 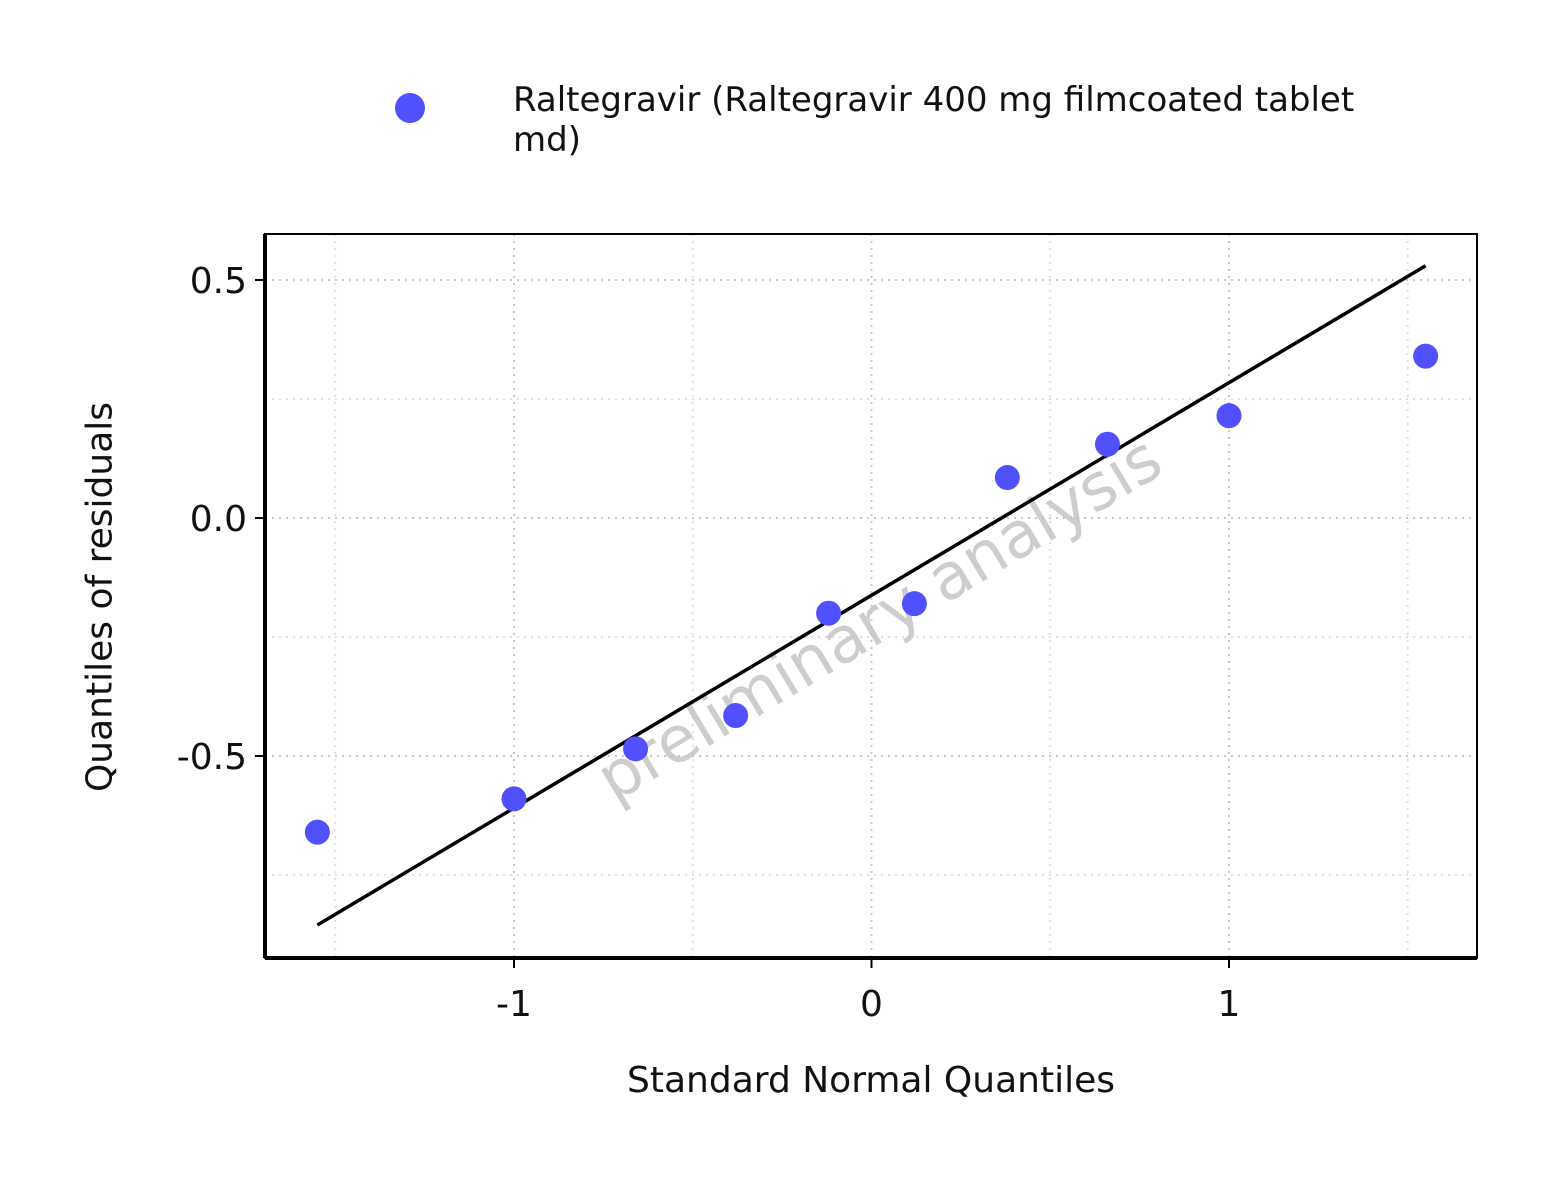 What do you see at coordinates (514, 1004) in the screenshot?
I see `x-tick-label: -1` at bounding box center [514, 1004].